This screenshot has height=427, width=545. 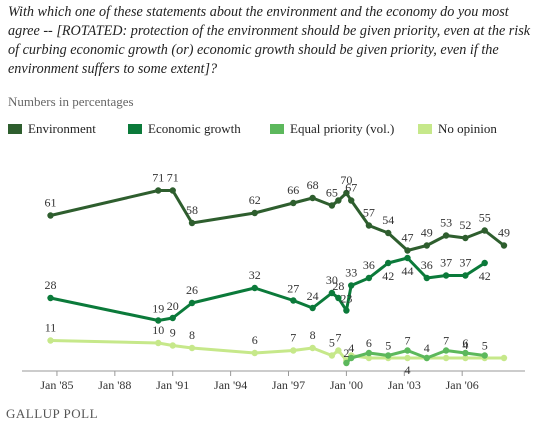 What do you see at coordinates (172, 385) in the screenshot?
I see `x-tick-label: Jan '91` at bounding box center [172, 385].